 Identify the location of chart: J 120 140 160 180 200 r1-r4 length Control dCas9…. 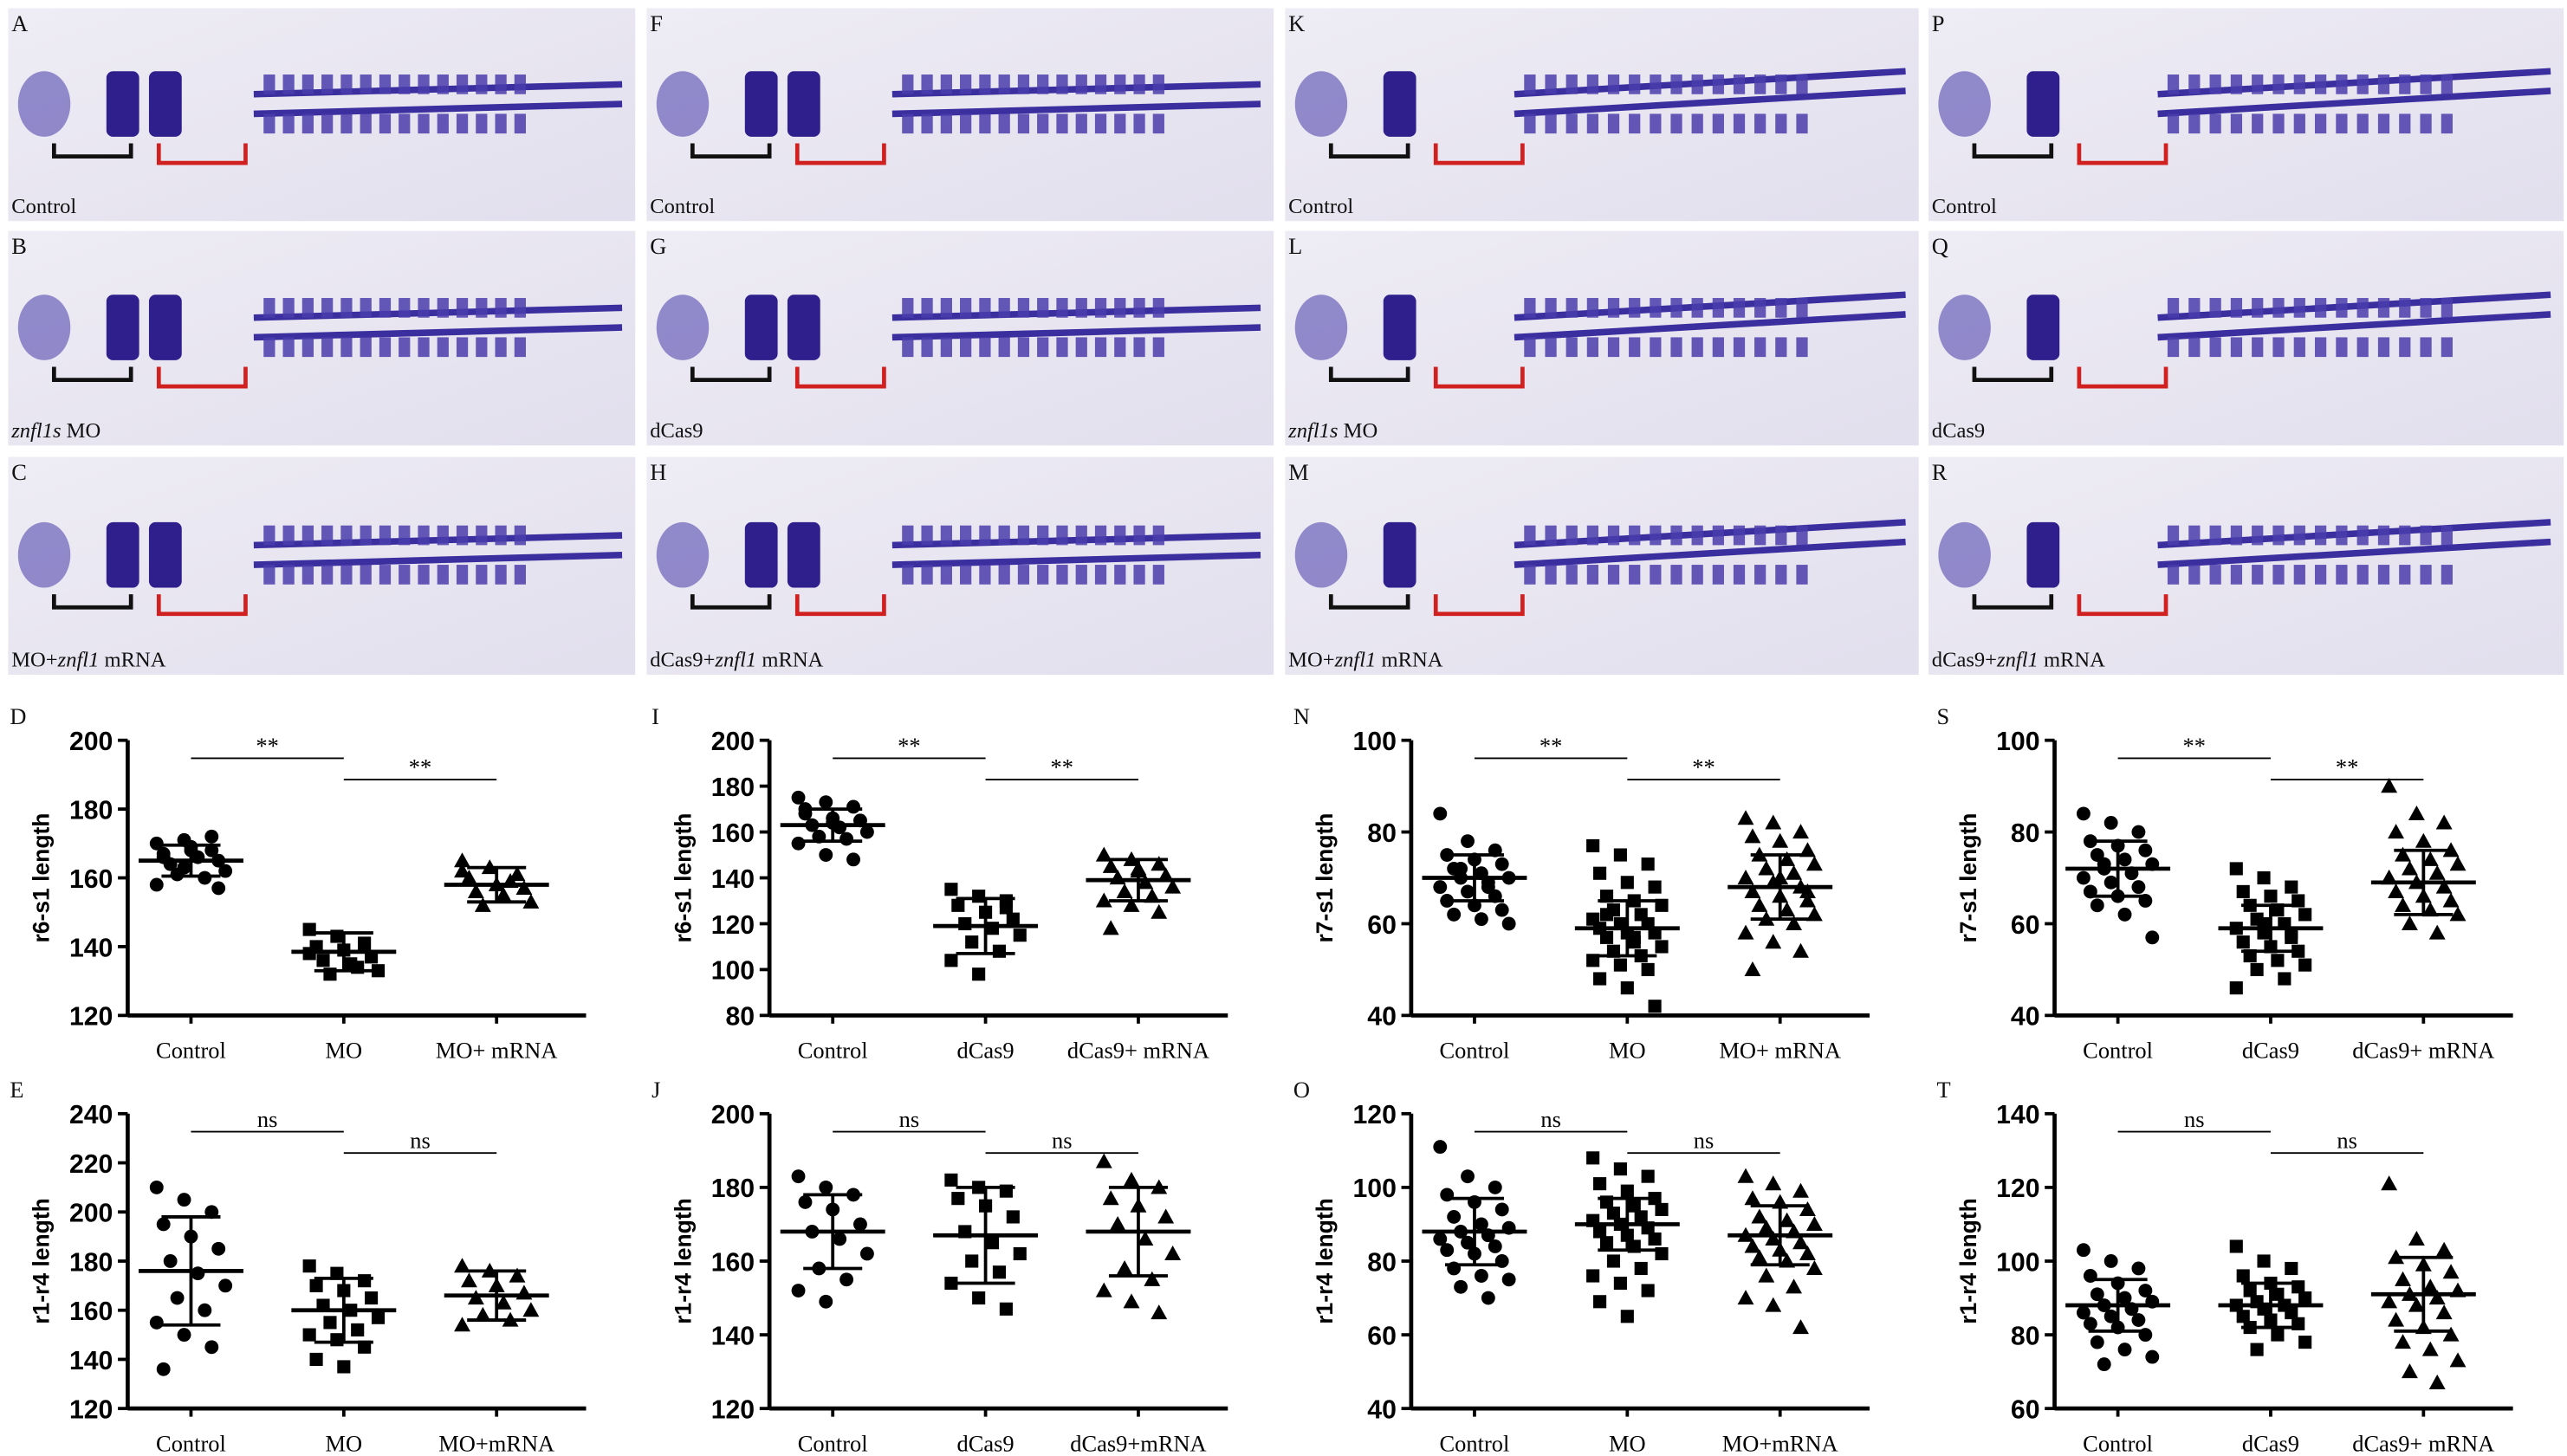
(939, 1266).